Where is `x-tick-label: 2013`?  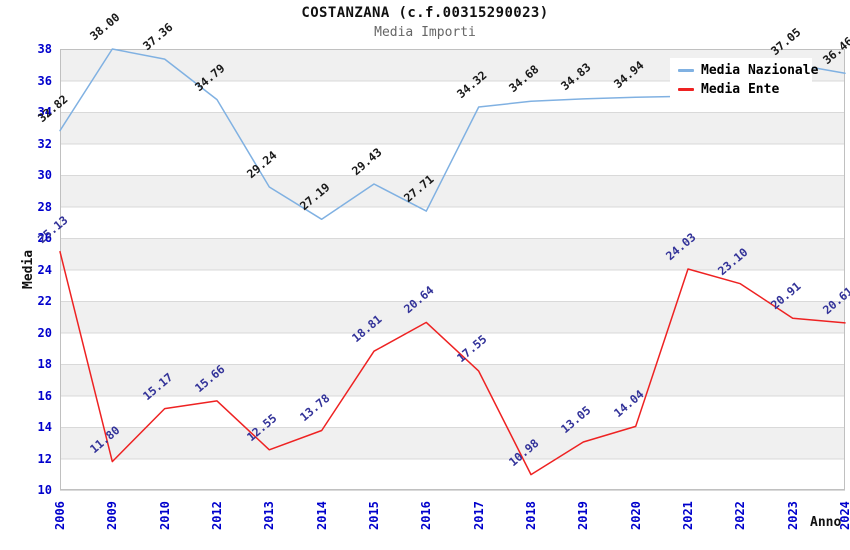
x-tick-label: 2013 is located at coordinates (269, 515).